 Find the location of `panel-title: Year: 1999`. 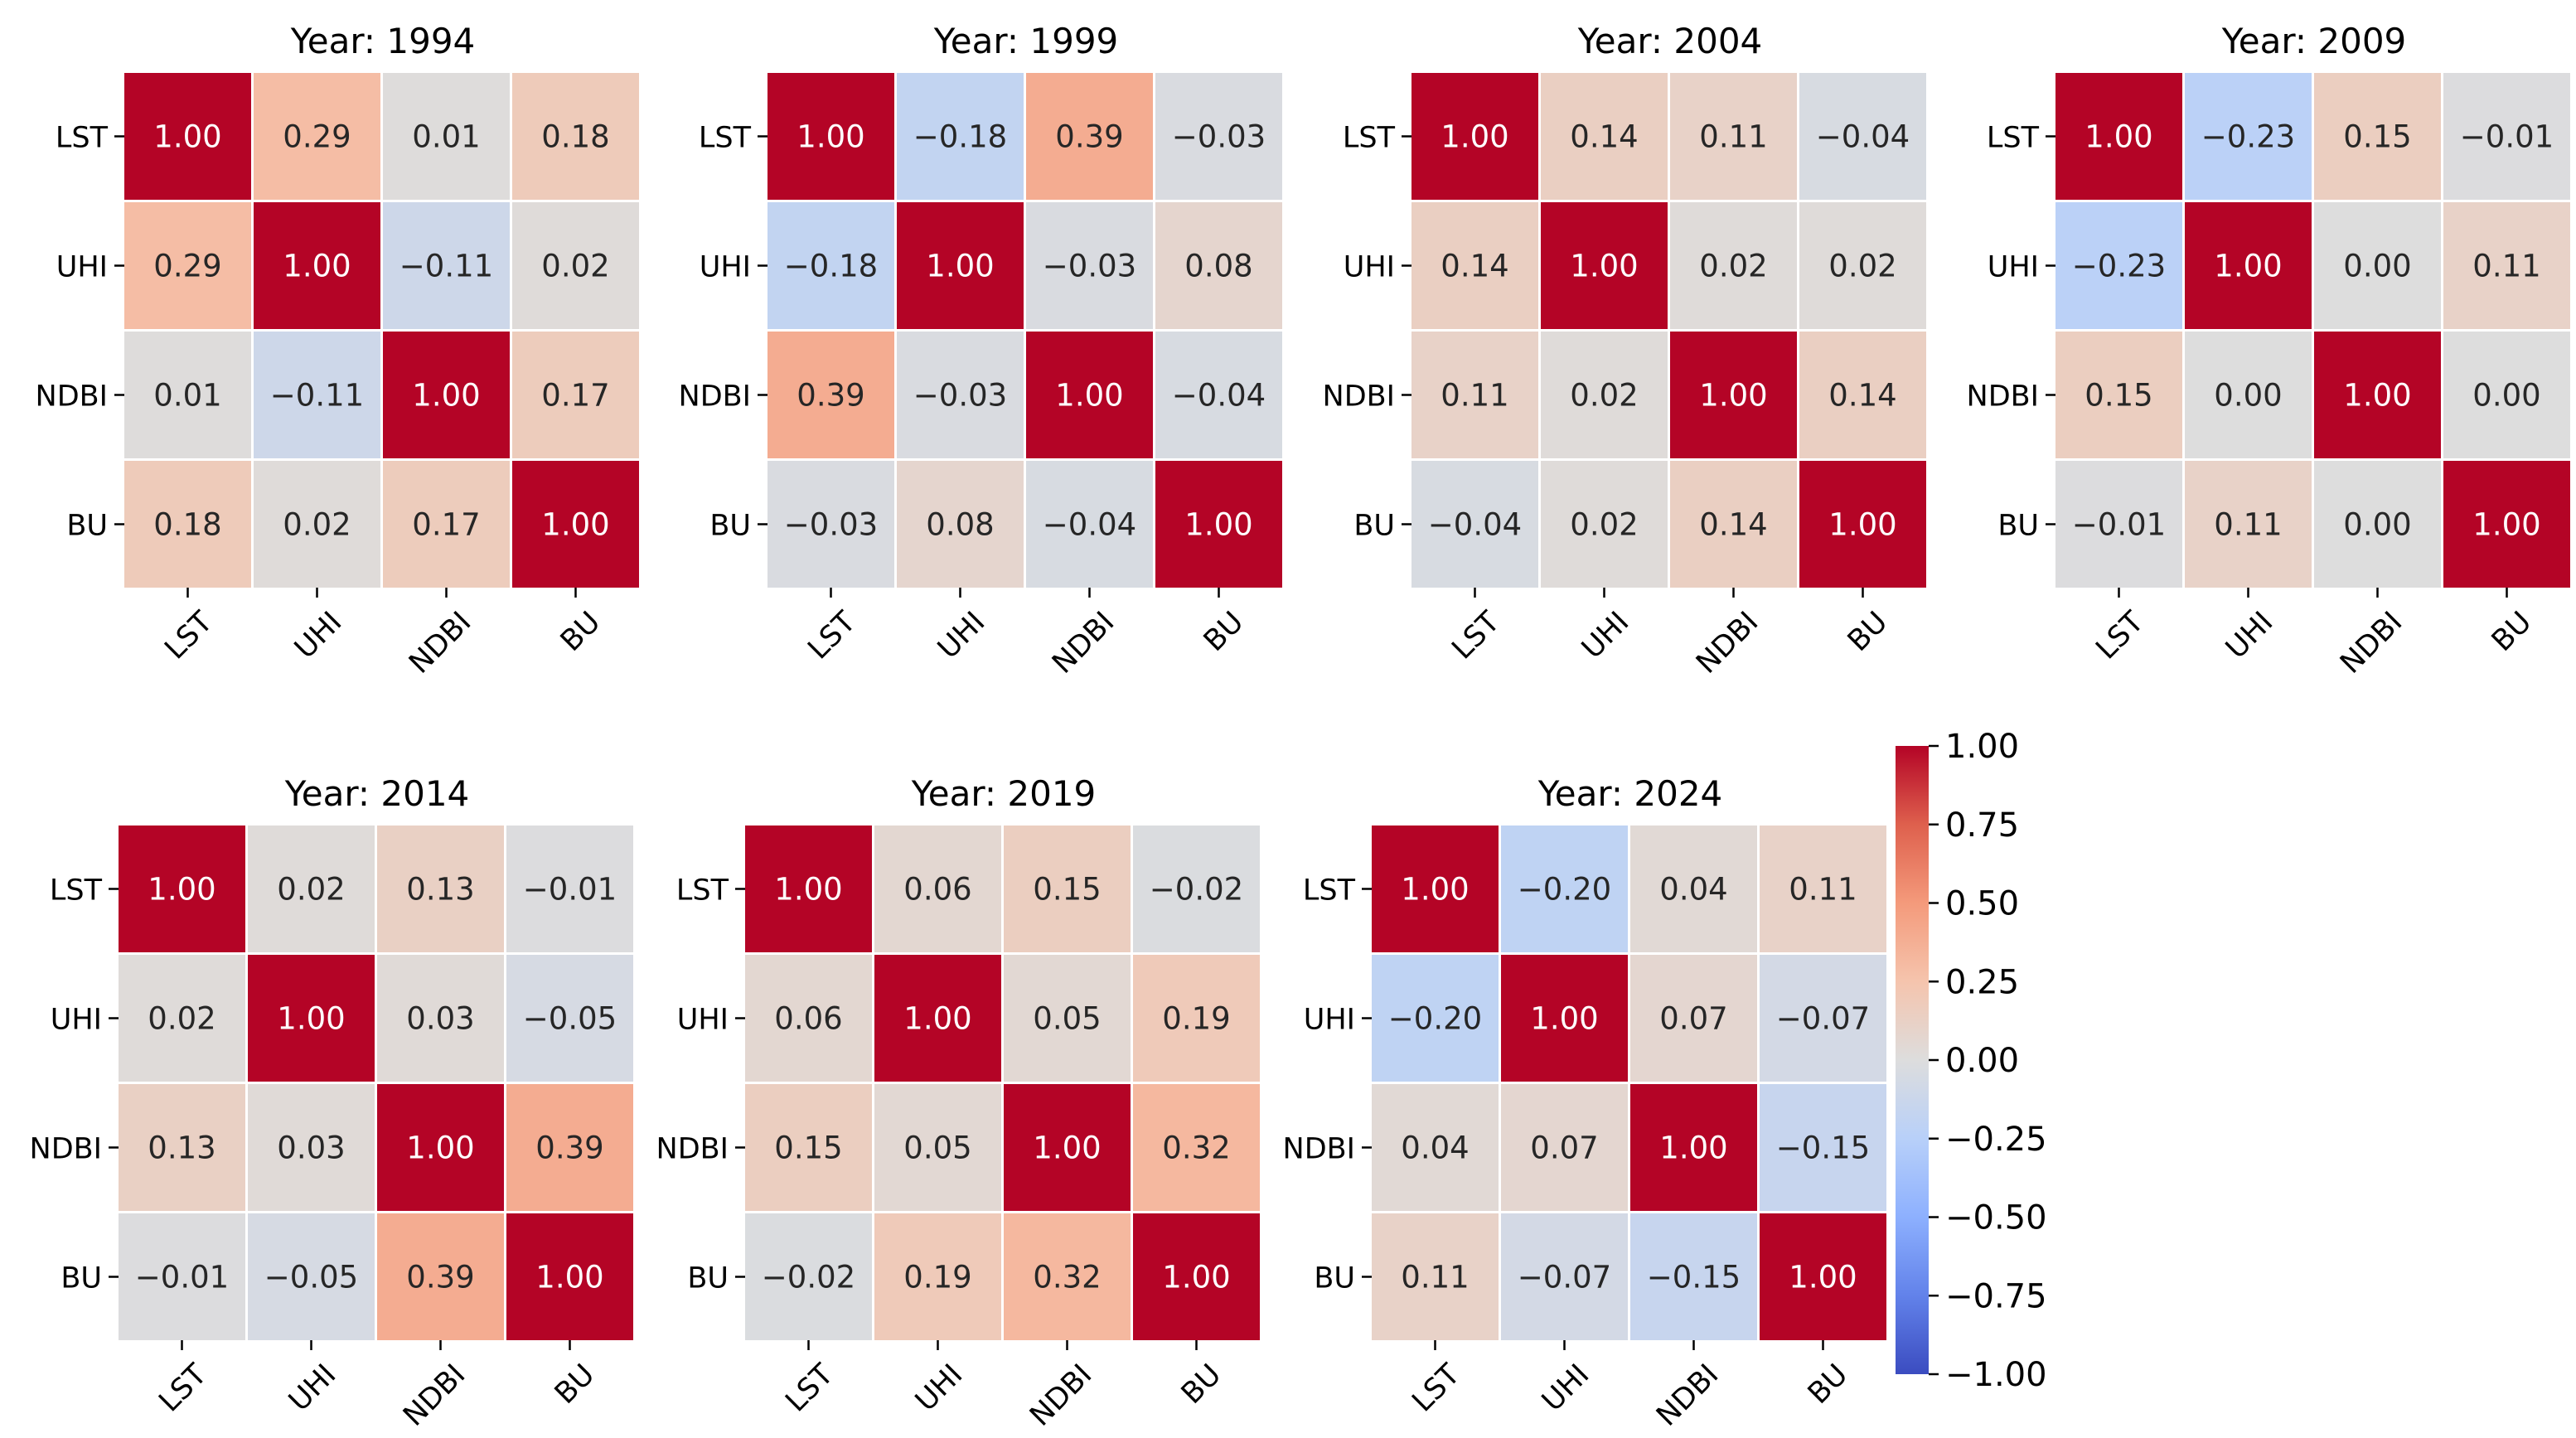

panel-title: Year: 1999 is located at coordinates (1026, 41).